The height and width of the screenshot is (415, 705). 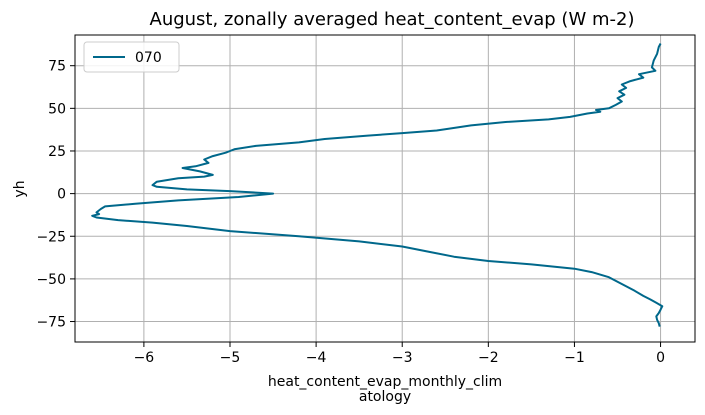 What do you see at coordinates (316, 358) in the screenshot?
I see `x-tick-label: −4` at bounding box center [316, 358].